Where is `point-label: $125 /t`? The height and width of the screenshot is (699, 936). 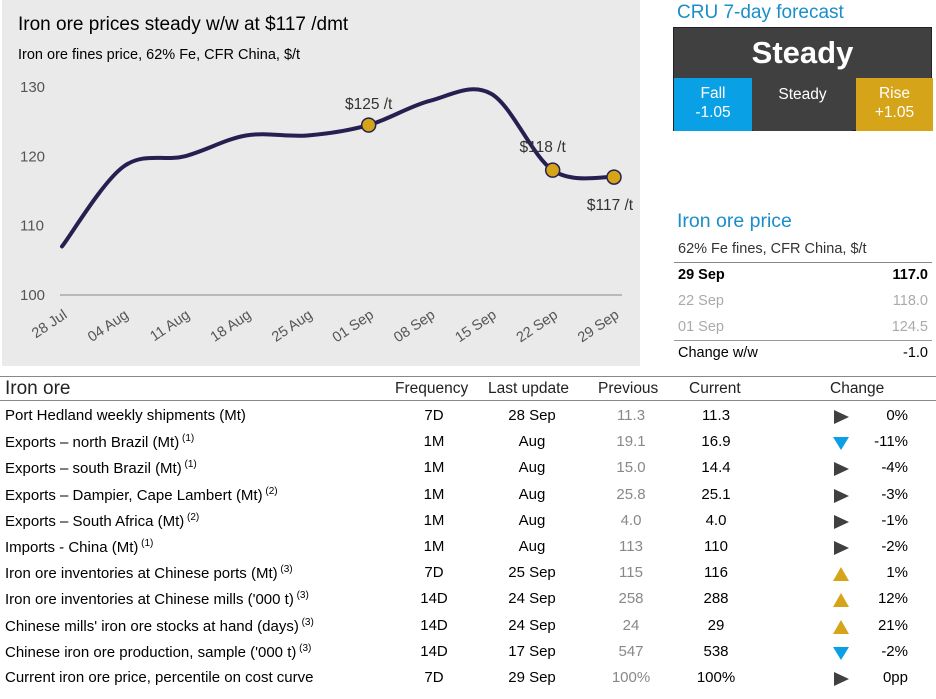
point-label: $125 /t is located at coordinates (369, 104).